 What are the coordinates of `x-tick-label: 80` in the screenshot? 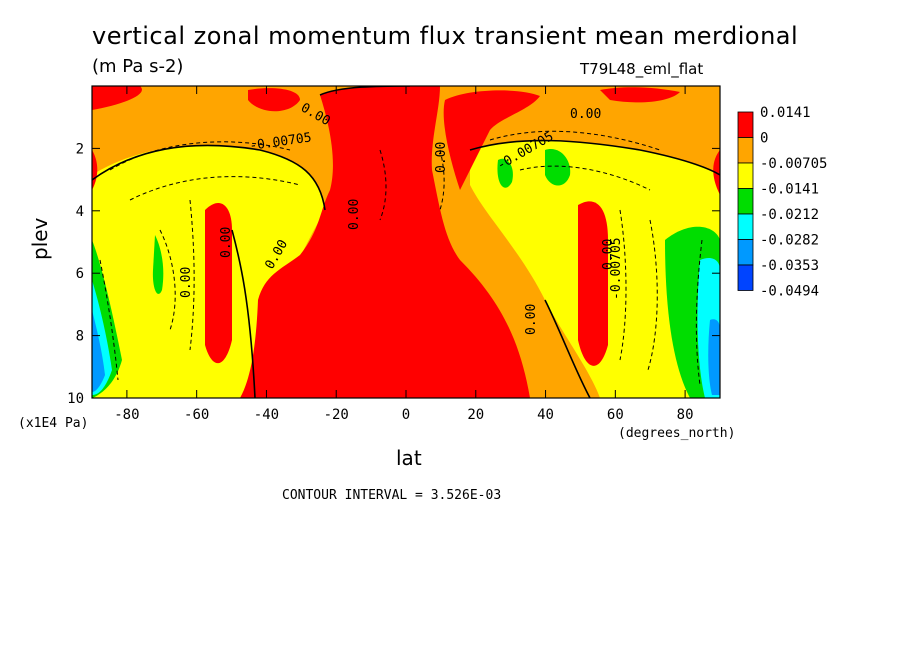 It's located at (685, 415).